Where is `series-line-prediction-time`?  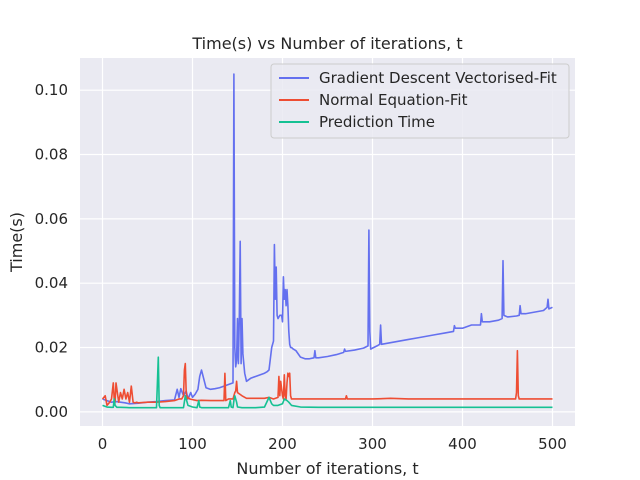
series-line-prediction-time is located at coordinates (327, 382).